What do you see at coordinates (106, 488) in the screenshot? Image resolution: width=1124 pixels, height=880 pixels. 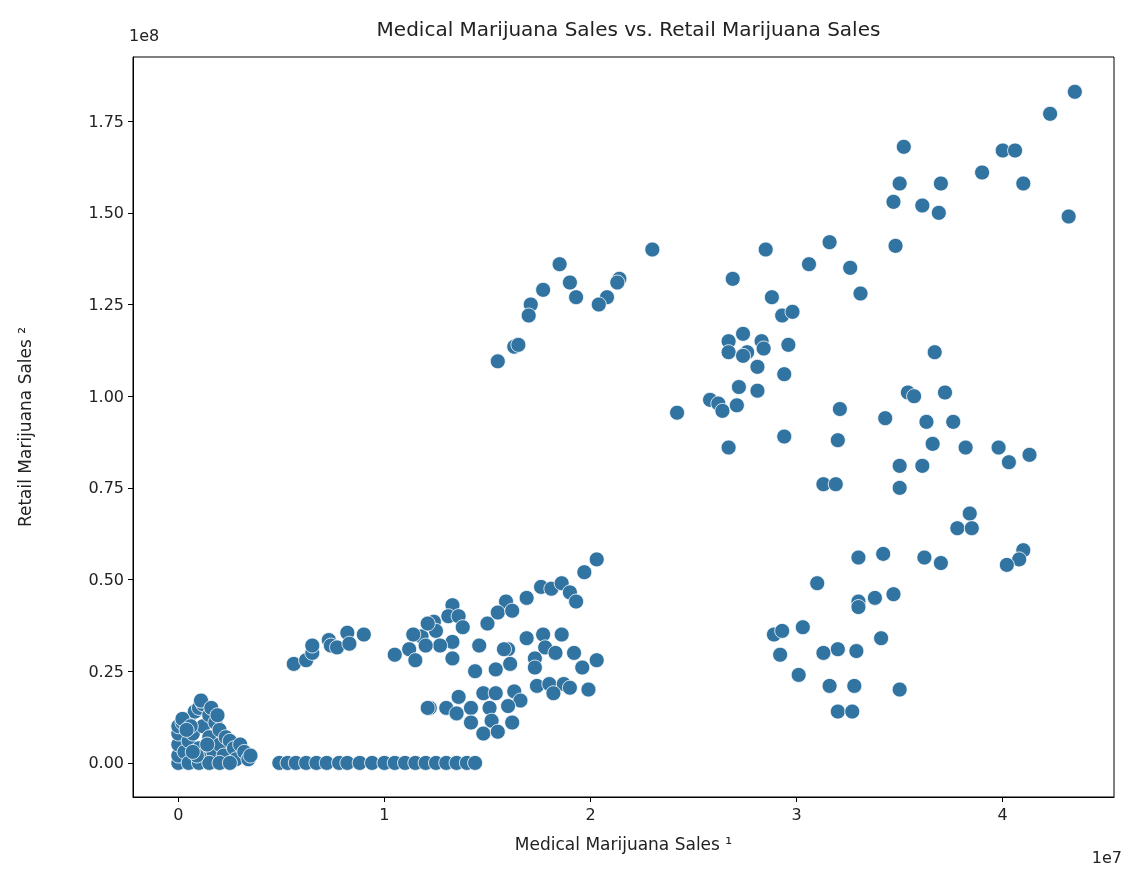 I see `y-tick-label: 0.75` at bounding box center [106, 488].